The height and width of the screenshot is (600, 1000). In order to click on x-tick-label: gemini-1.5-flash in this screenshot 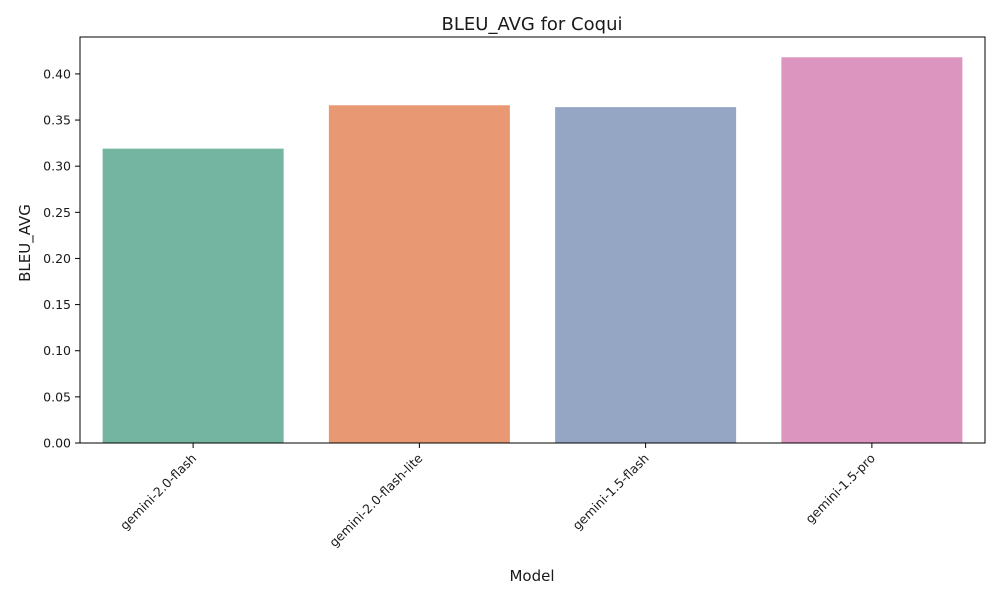, I will do `click(610, 492)`.